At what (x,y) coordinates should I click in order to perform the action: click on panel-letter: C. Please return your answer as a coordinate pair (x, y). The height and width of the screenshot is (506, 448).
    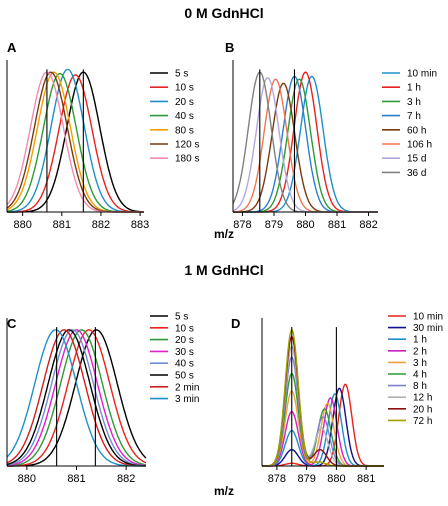
    Looking at the image, I should click on (12, 323).